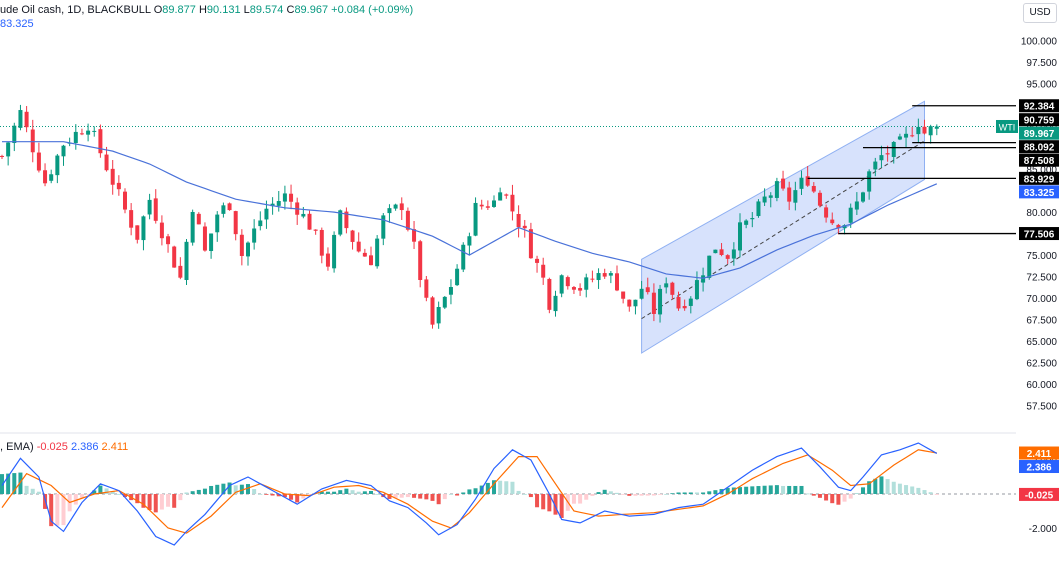 This screenshot has width=1063, height=563. Describe the element at coordinates (1039, 41) in the screenshot. I see `price-tick-label: 100.000` at that location.